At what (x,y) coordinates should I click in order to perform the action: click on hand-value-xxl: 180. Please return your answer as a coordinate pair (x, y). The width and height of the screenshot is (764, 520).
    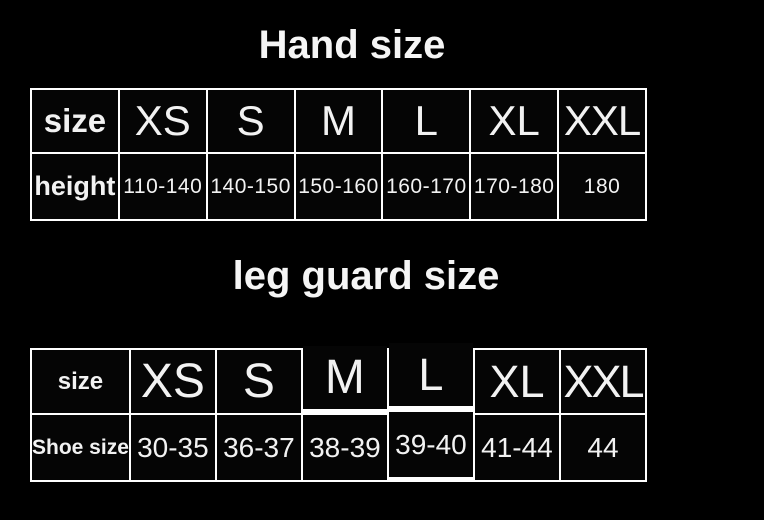
    Looking at the image, I should click on (602, 186).